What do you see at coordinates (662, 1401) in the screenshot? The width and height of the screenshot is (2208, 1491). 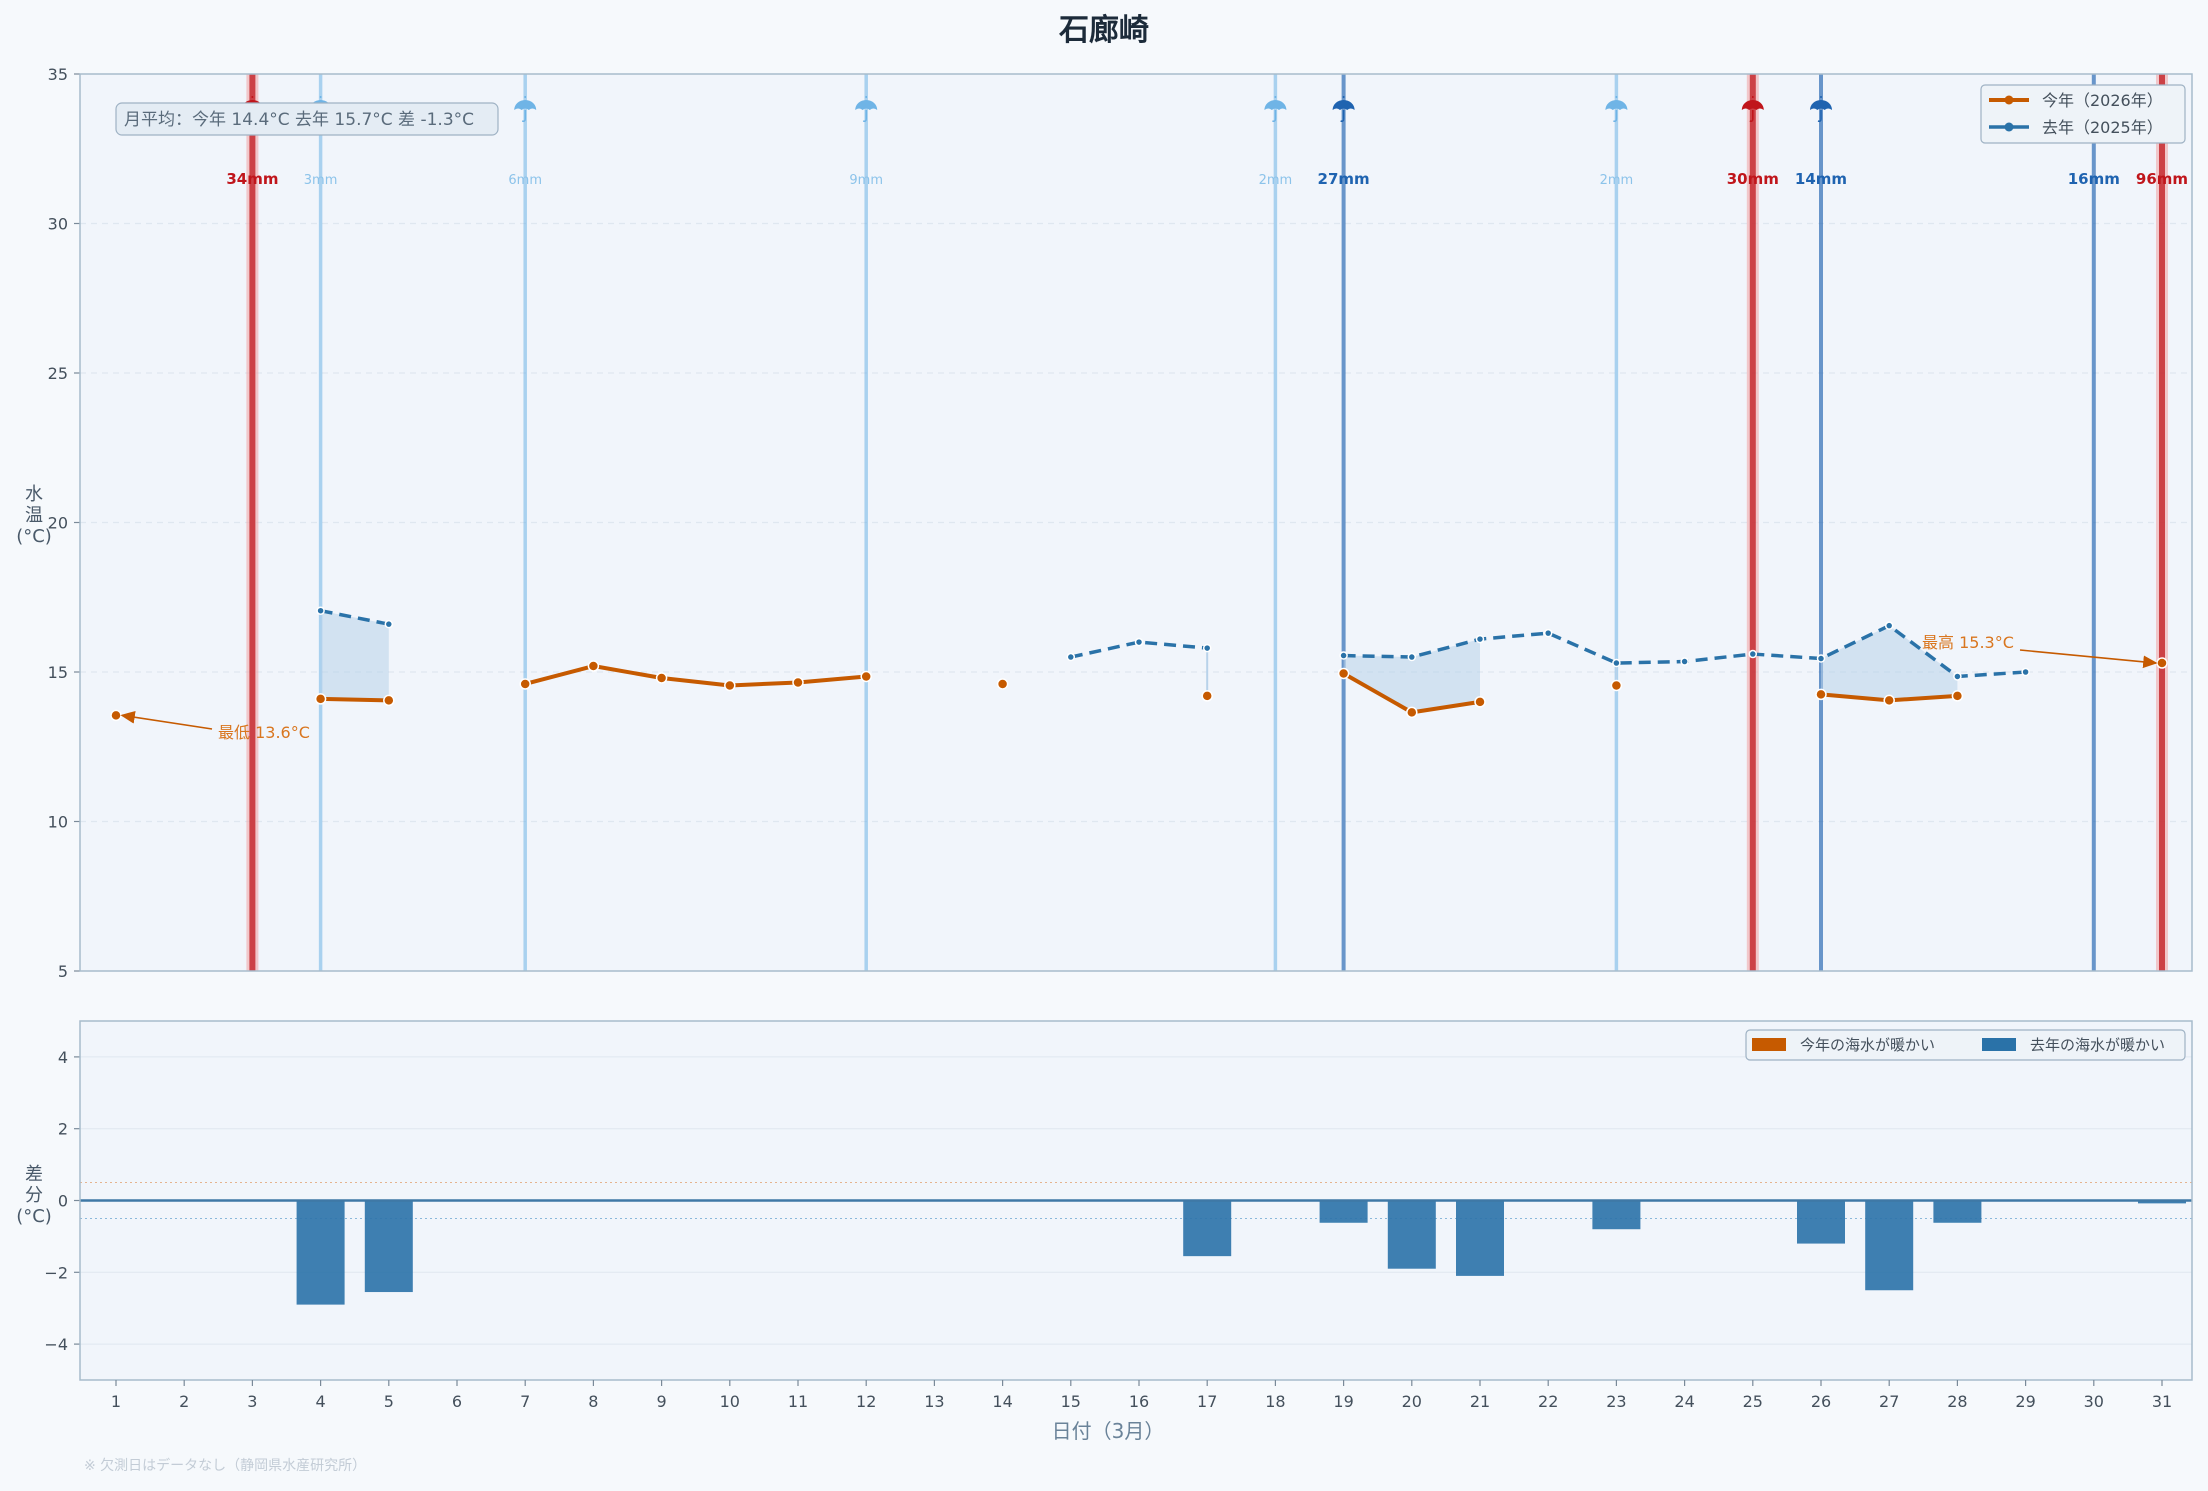 I see `x-tick-label: 9` at bounding box center [662, 1401].